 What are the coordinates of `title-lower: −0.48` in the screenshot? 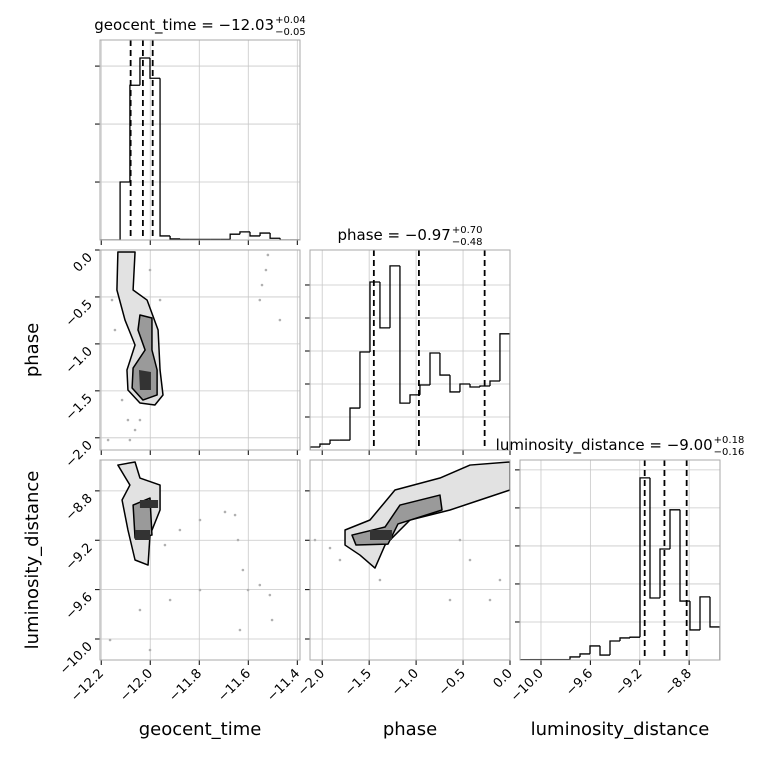 It's located at (467, 242).